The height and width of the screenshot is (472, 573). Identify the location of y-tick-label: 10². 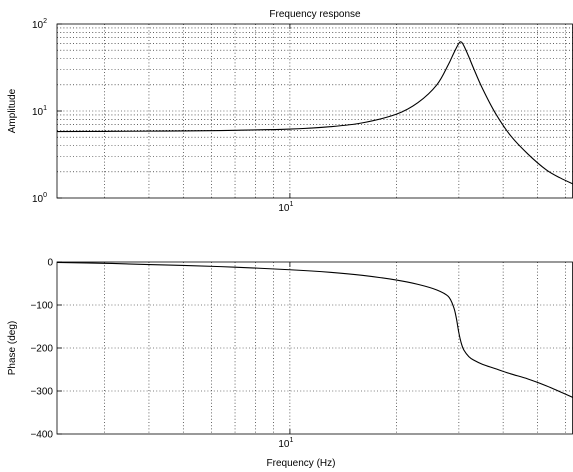
(39, 24).